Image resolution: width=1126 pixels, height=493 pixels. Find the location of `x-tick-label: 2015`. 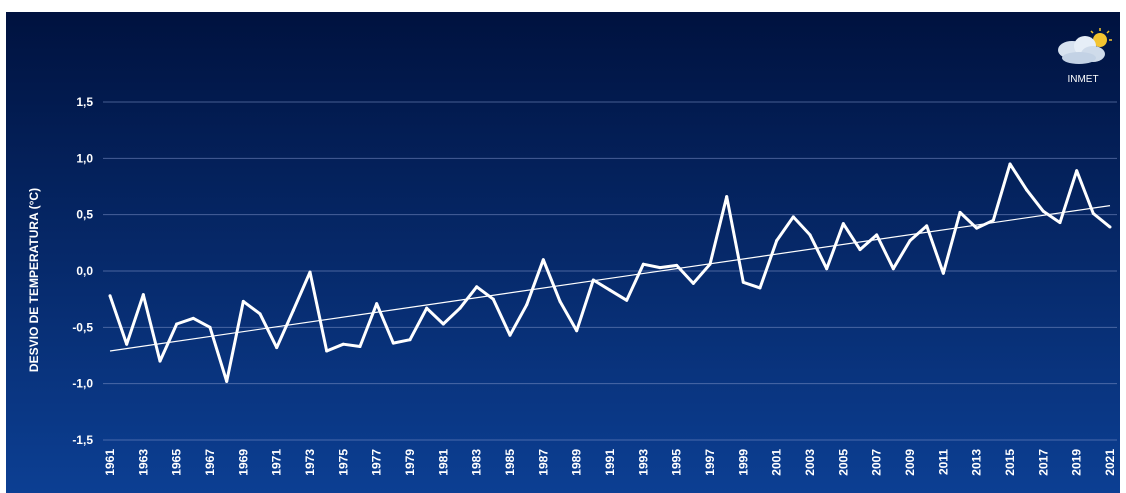

x-tick-label: 2015 is located at coordinates (1010, 462).